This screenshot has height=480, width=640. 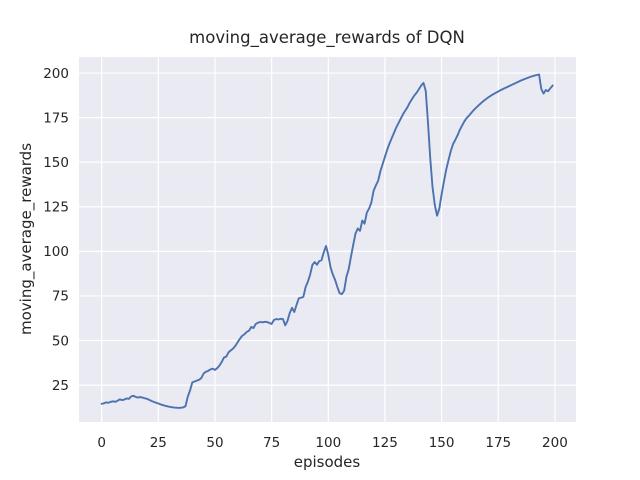 What do you see at coordinates (327, 462) in the screenshot?
I see `x-axis-label: episodes` at bounding box center [327, 462].